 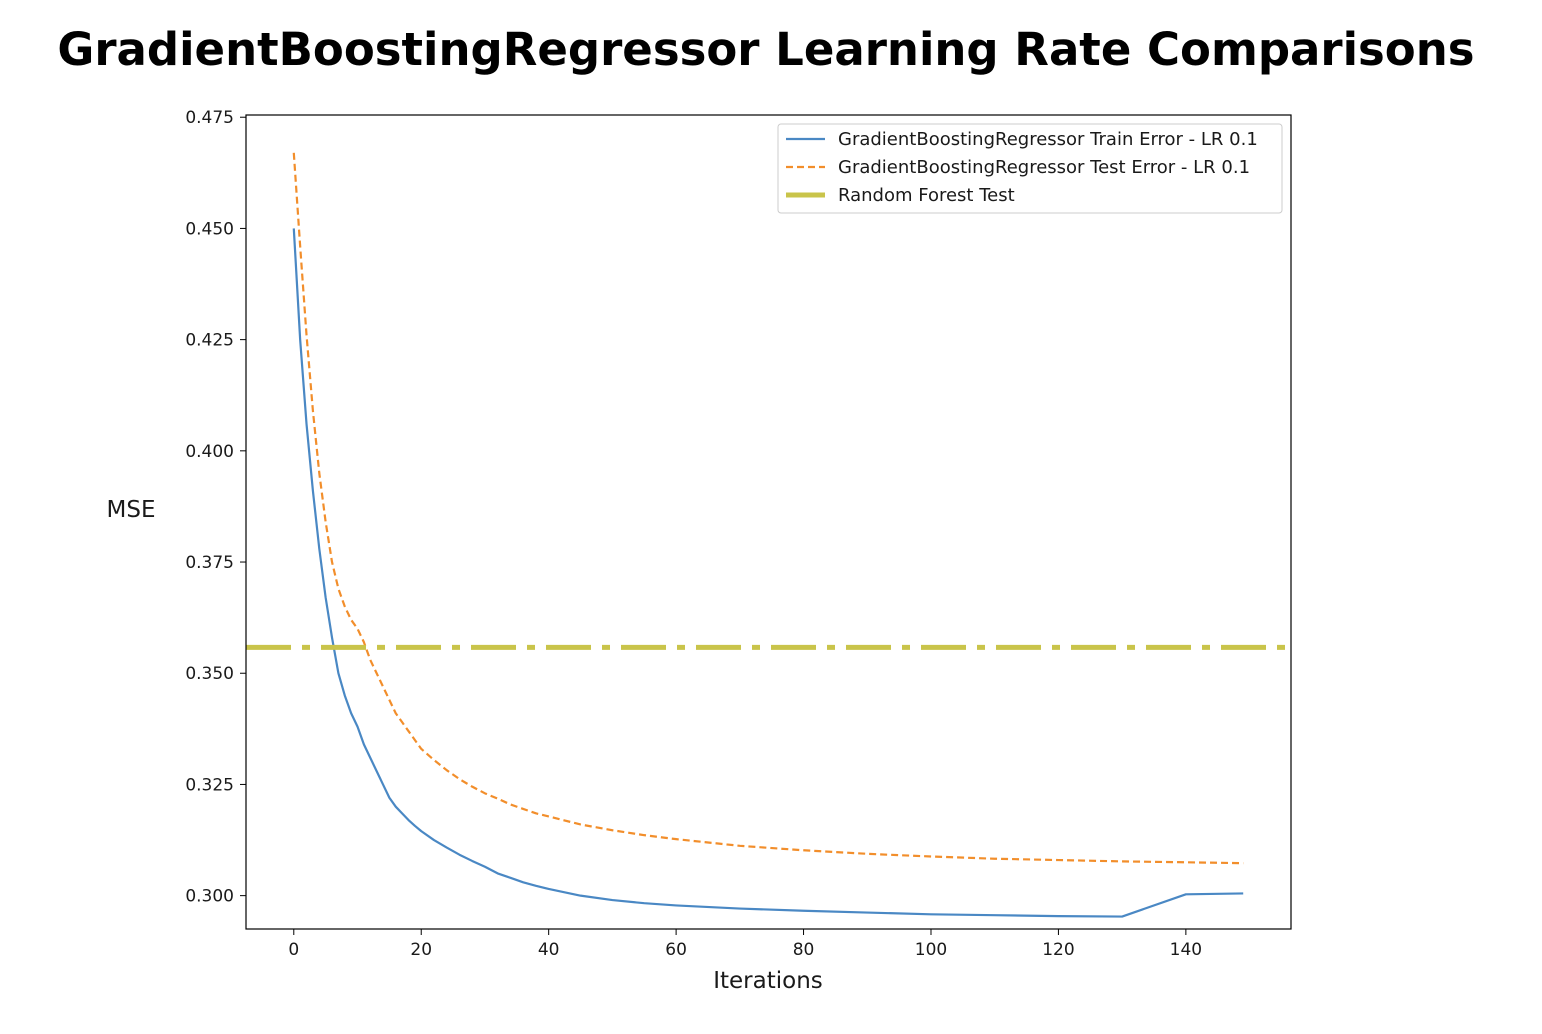 I want to click on x-tick-label: 80, so click(x=804, y=950).